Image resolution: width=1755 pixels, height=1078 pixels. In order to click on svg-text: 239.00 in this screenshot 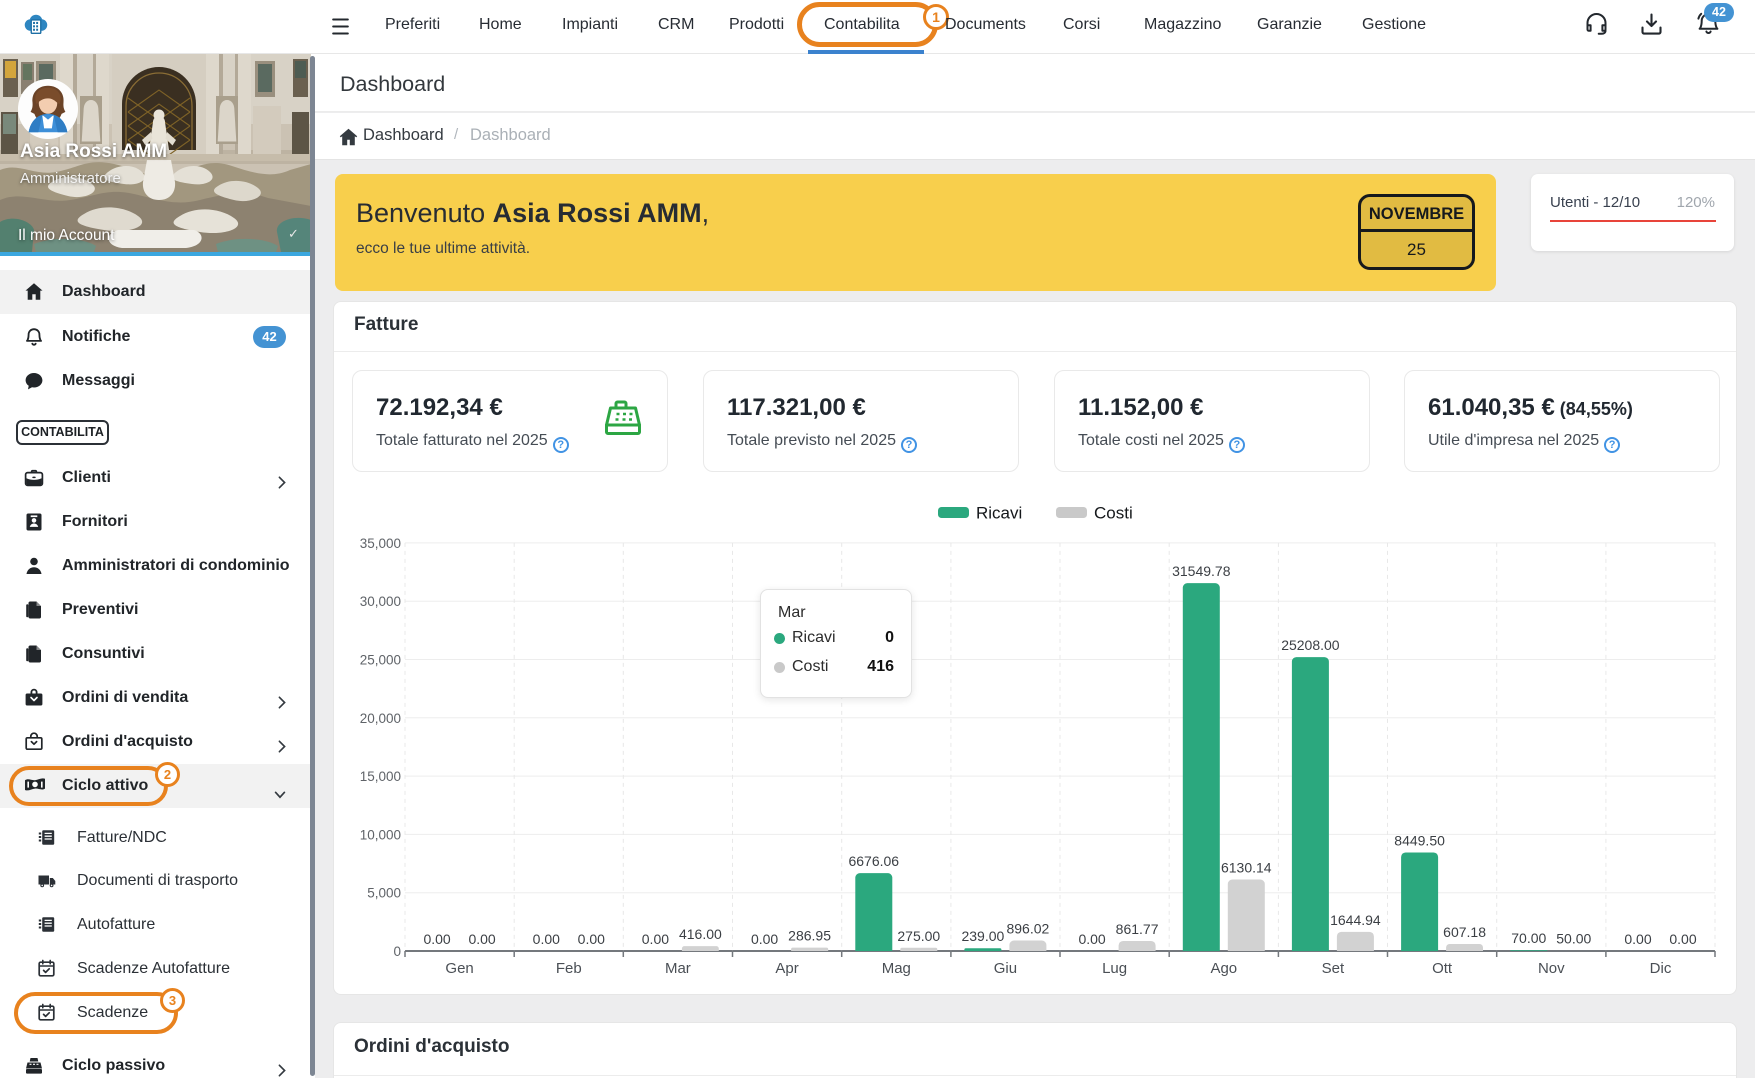, I will do `click(982, 936)`.